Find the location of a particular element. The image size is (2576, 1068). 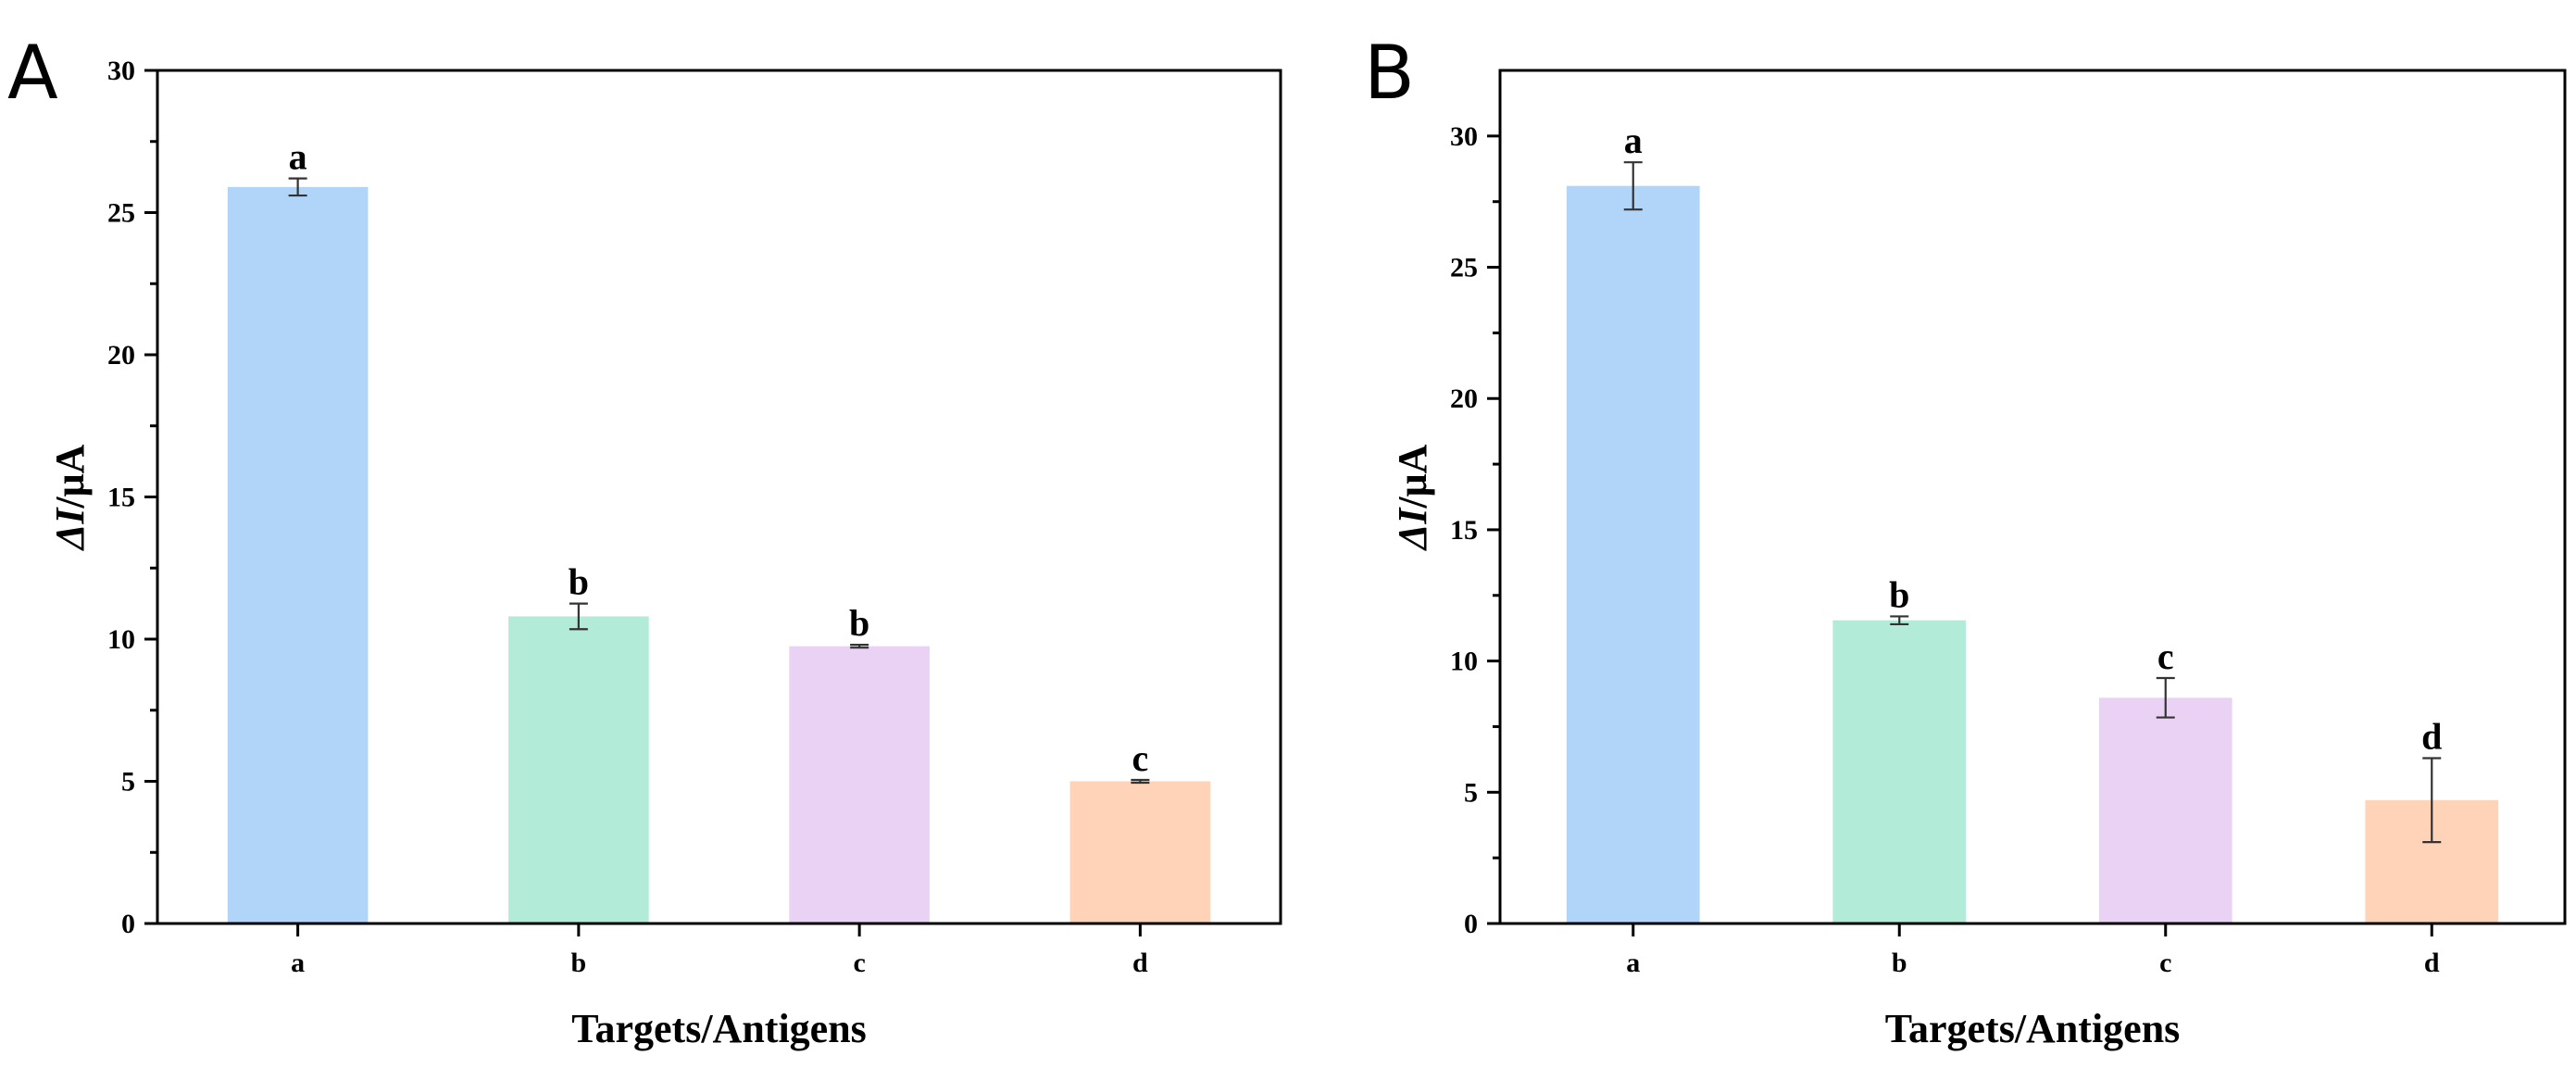

significance-label-d: c is located at coordinates (1140, 758).